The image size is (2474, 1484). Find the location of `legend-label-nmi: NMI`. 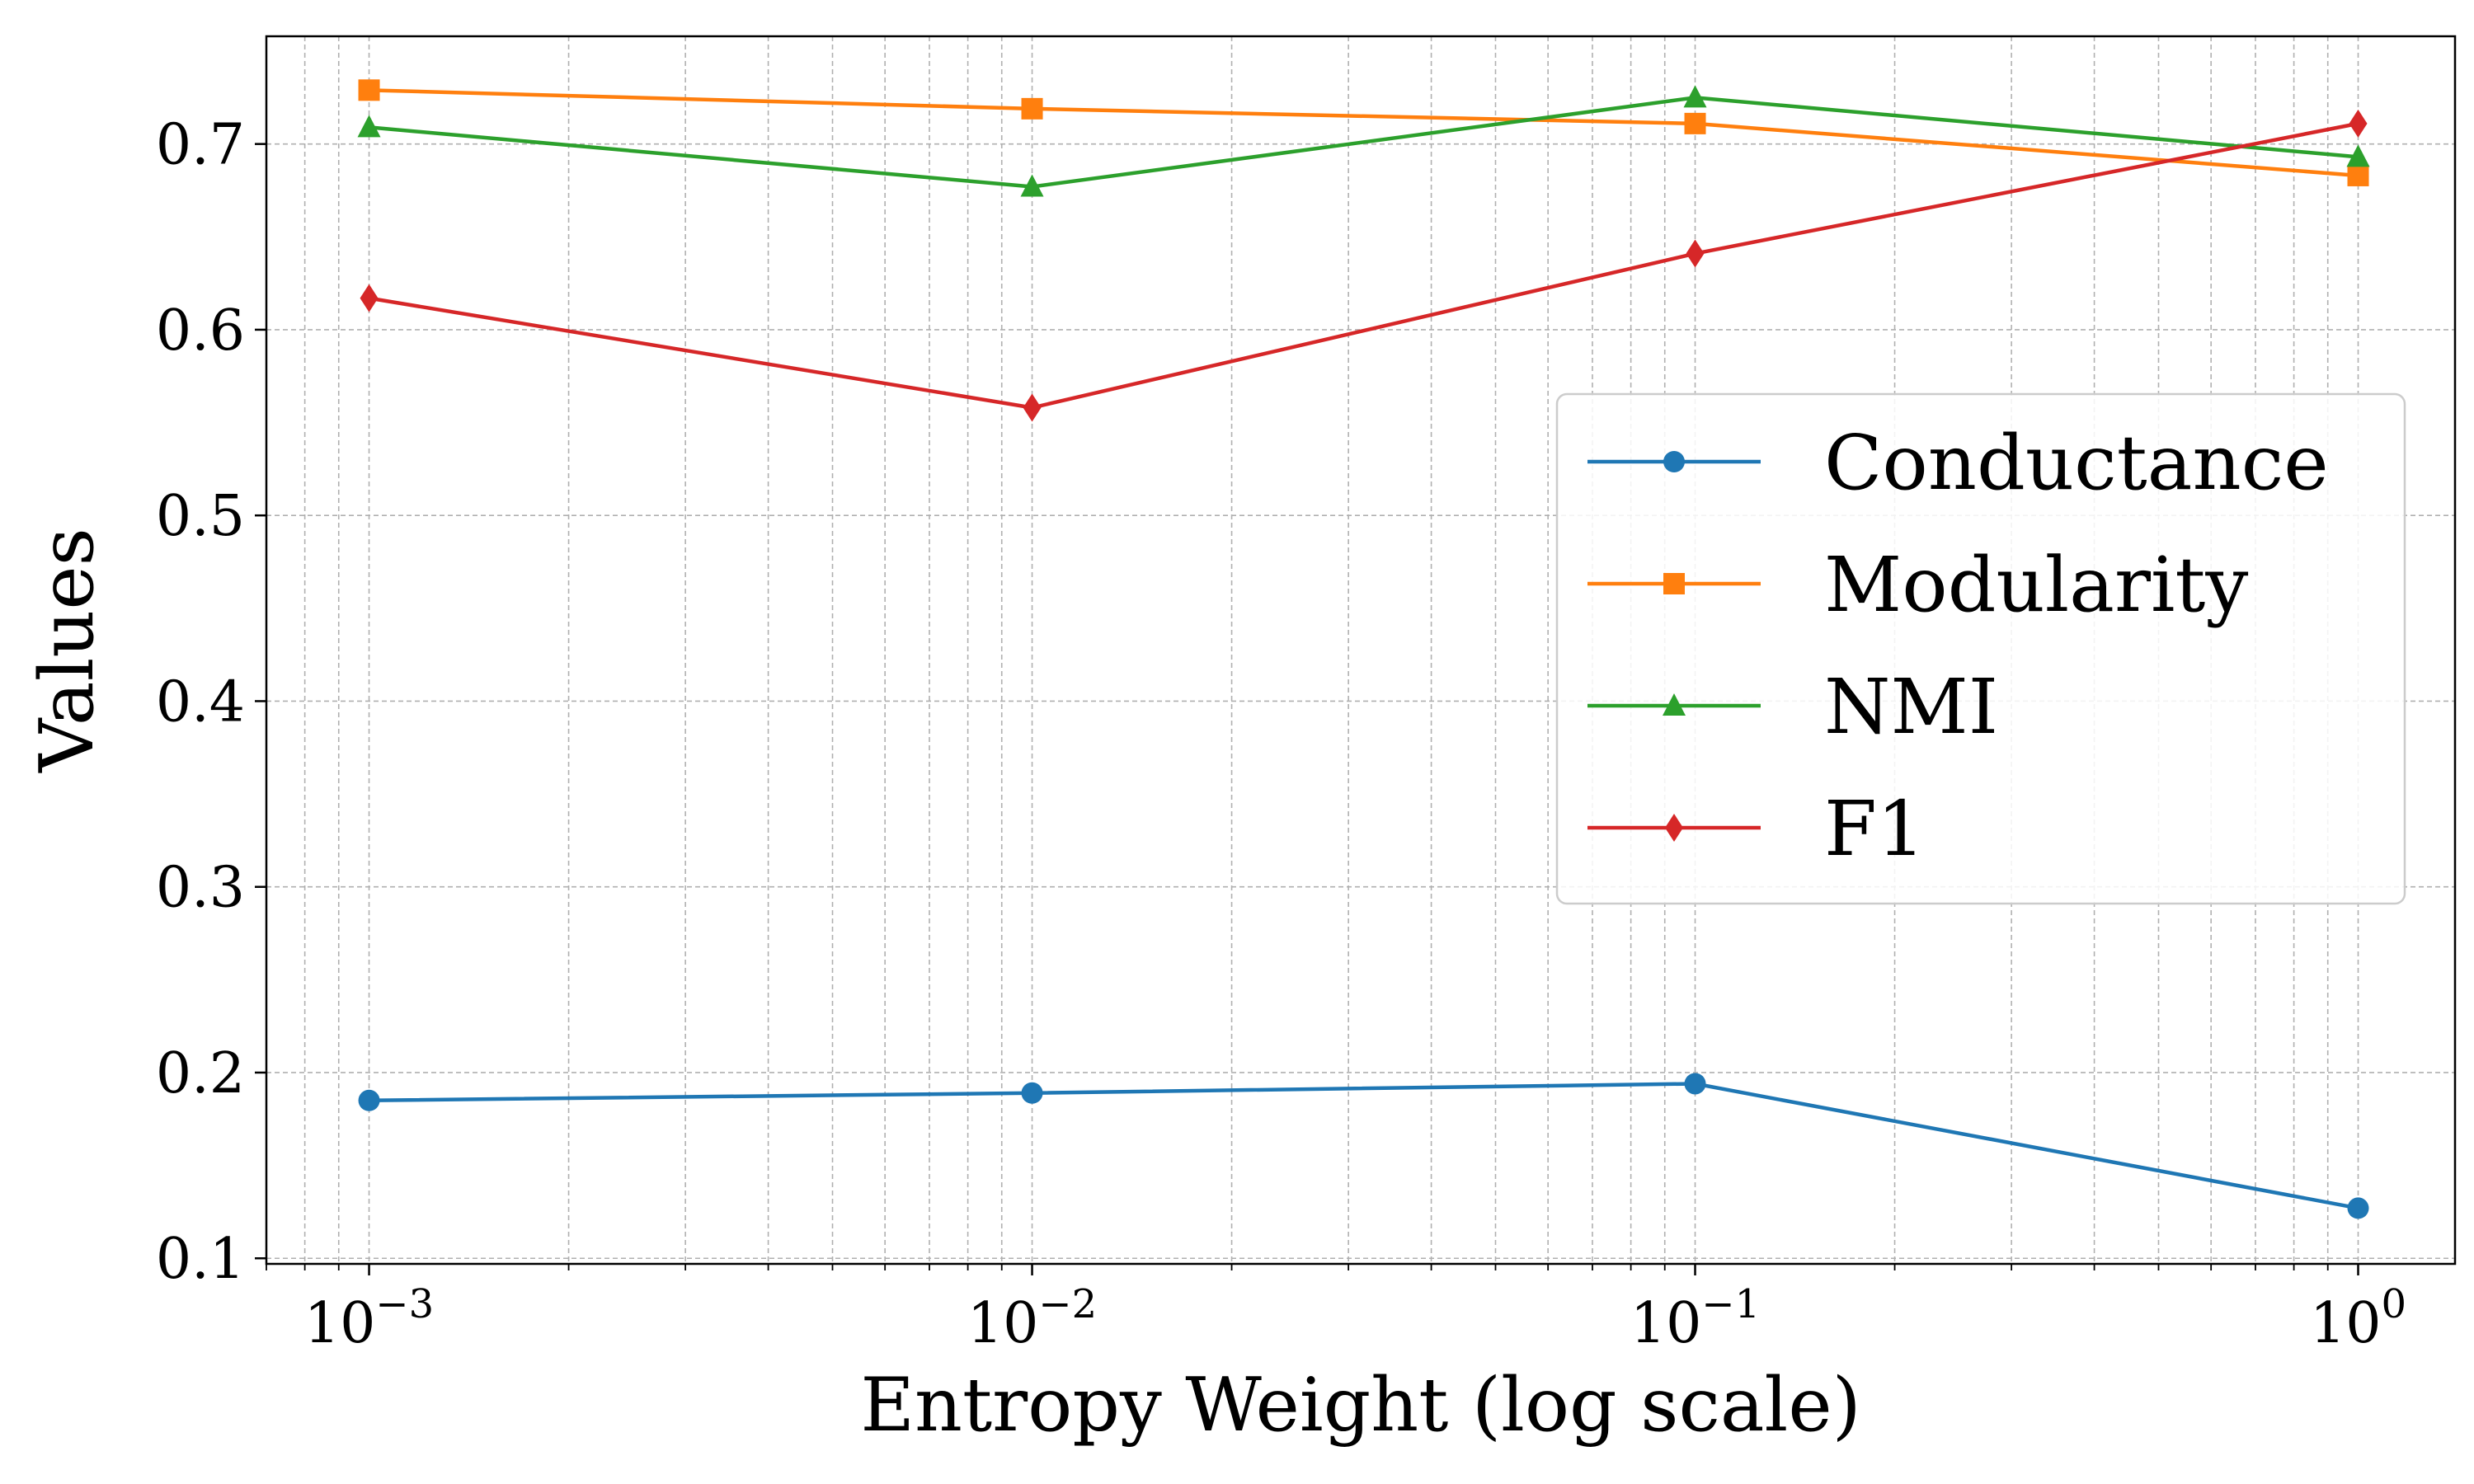

legend-label-nmi: NMI is located at coordinates (1911, 707).